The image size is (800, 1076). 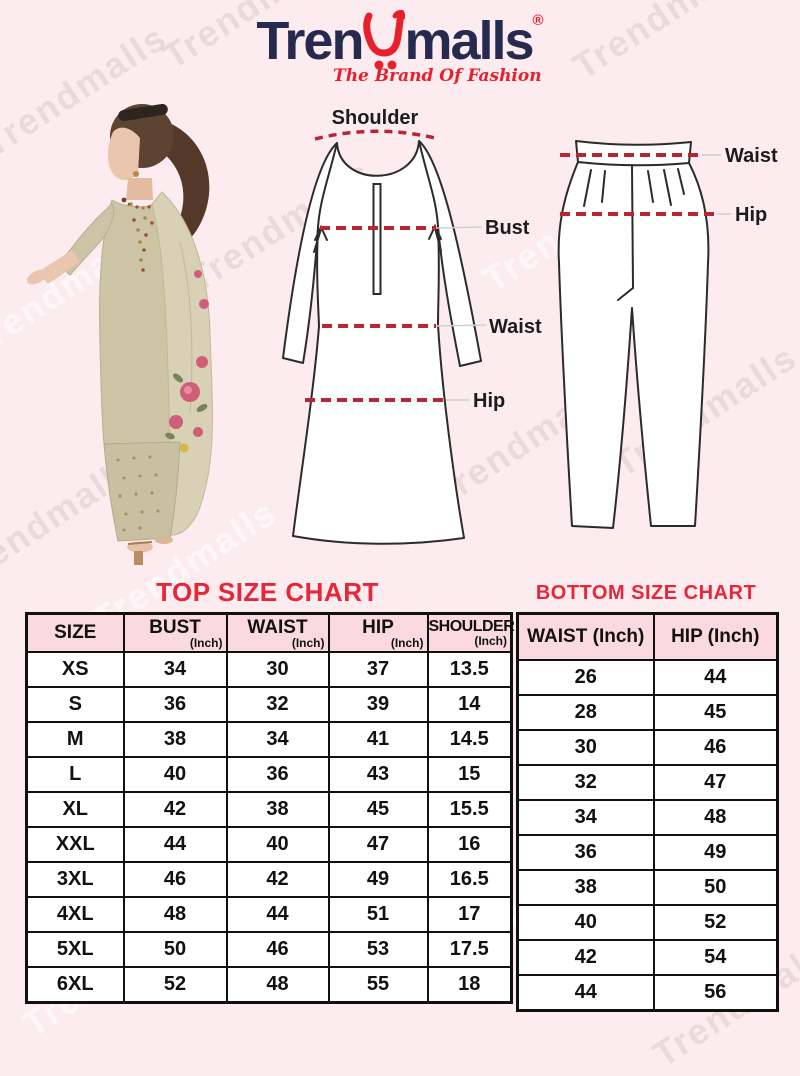 I want to click on header-shoulder: SHOULDER (Inch), so click(x=470, y=632).